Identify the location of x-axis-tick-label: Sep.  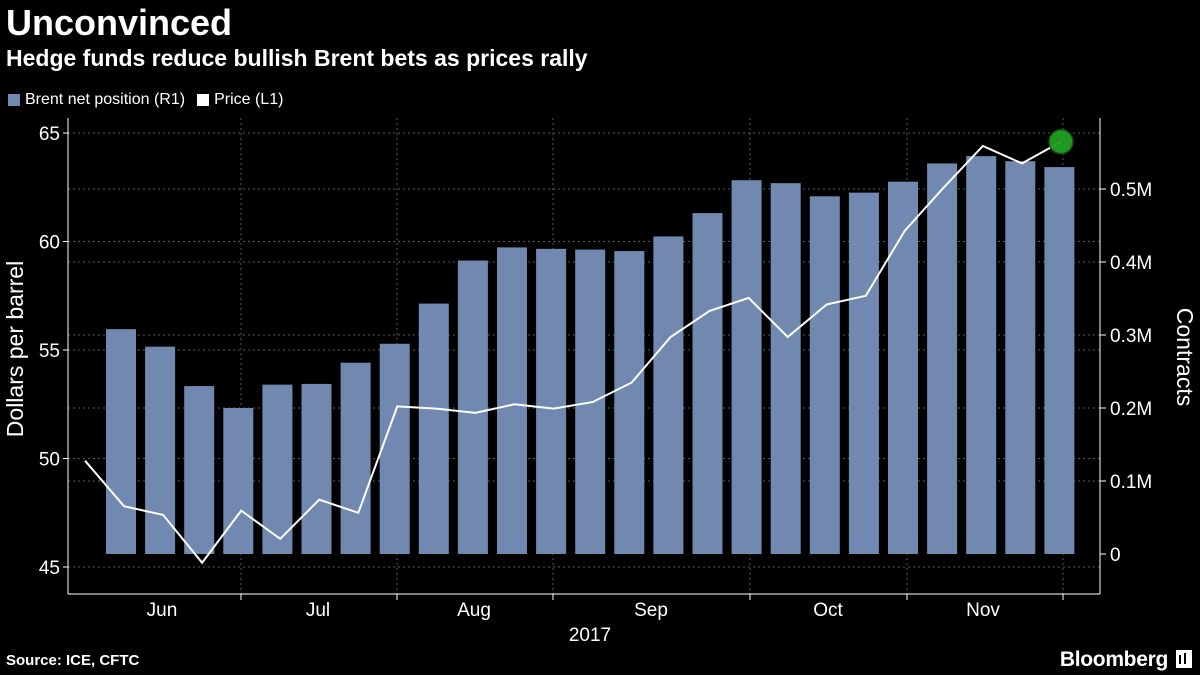
(651, 610).